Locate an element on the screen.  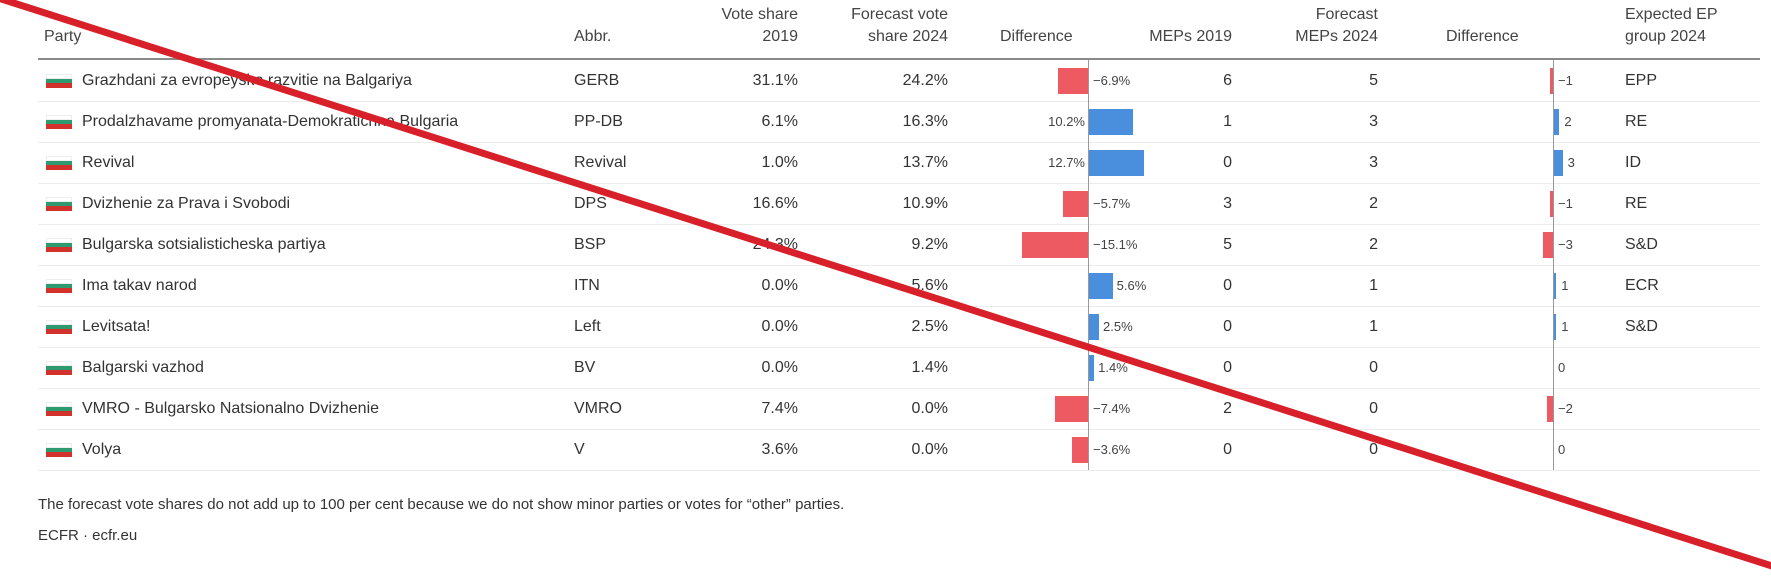
forecast-vote-share-2024: 10.9% is located at coordinates (925, 203).